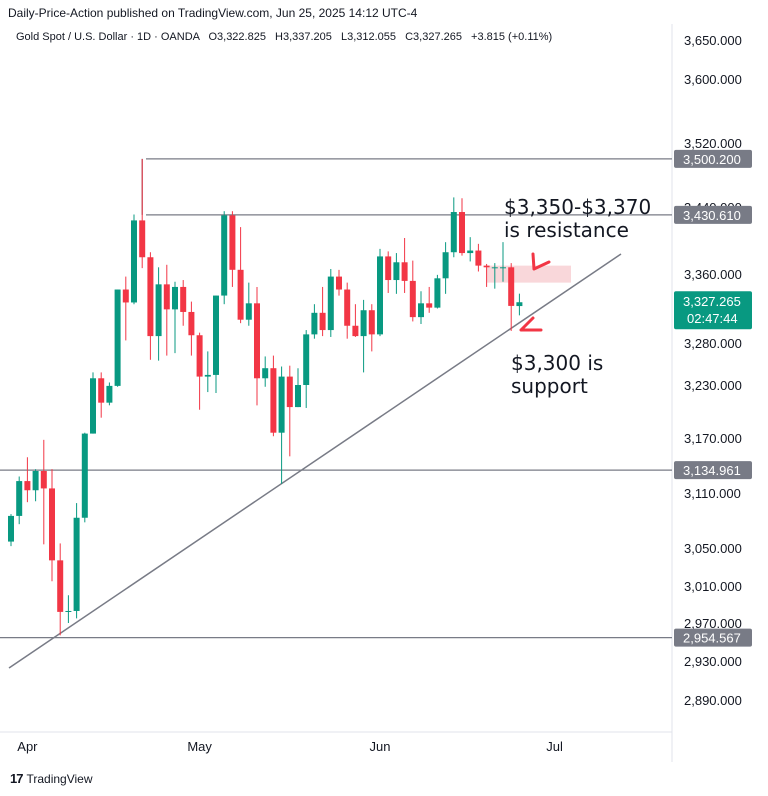 The width and height of the screenshot is (768, 796). Describe the element at coordinates (59, 778) in the screenshot. I see `tradingview-brand: TradingView` at that location.